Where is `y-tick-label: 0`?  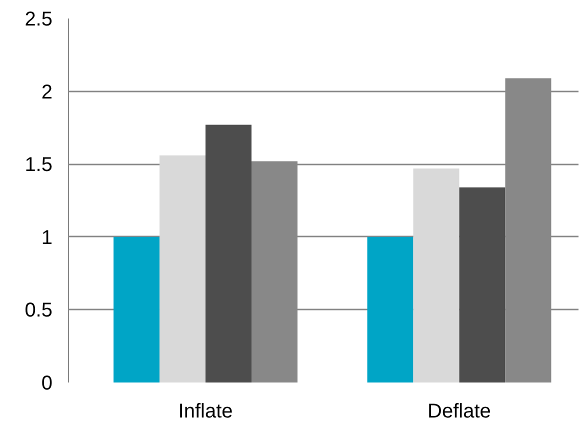
y-tick-label: 0 is located at coordinates (46, 383).